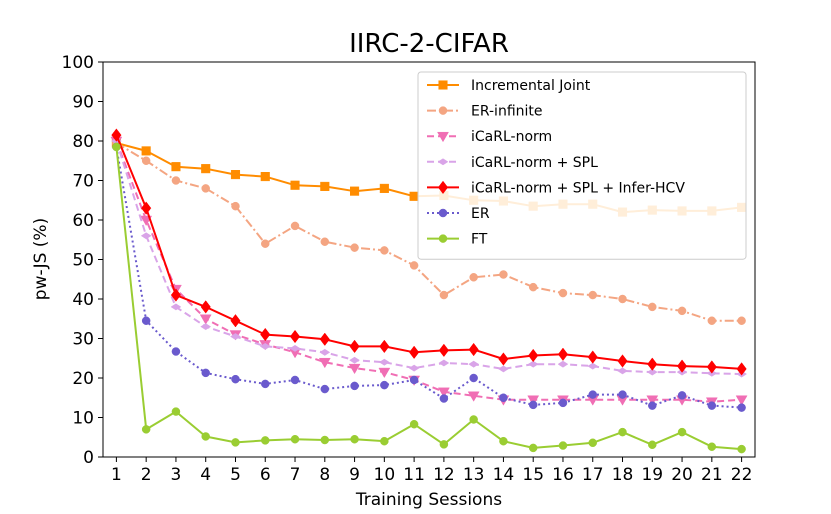 Image resolution: width=831 pixels, height=514 pixels. I want to click on y-tick-label: 70, so click(83, 182).